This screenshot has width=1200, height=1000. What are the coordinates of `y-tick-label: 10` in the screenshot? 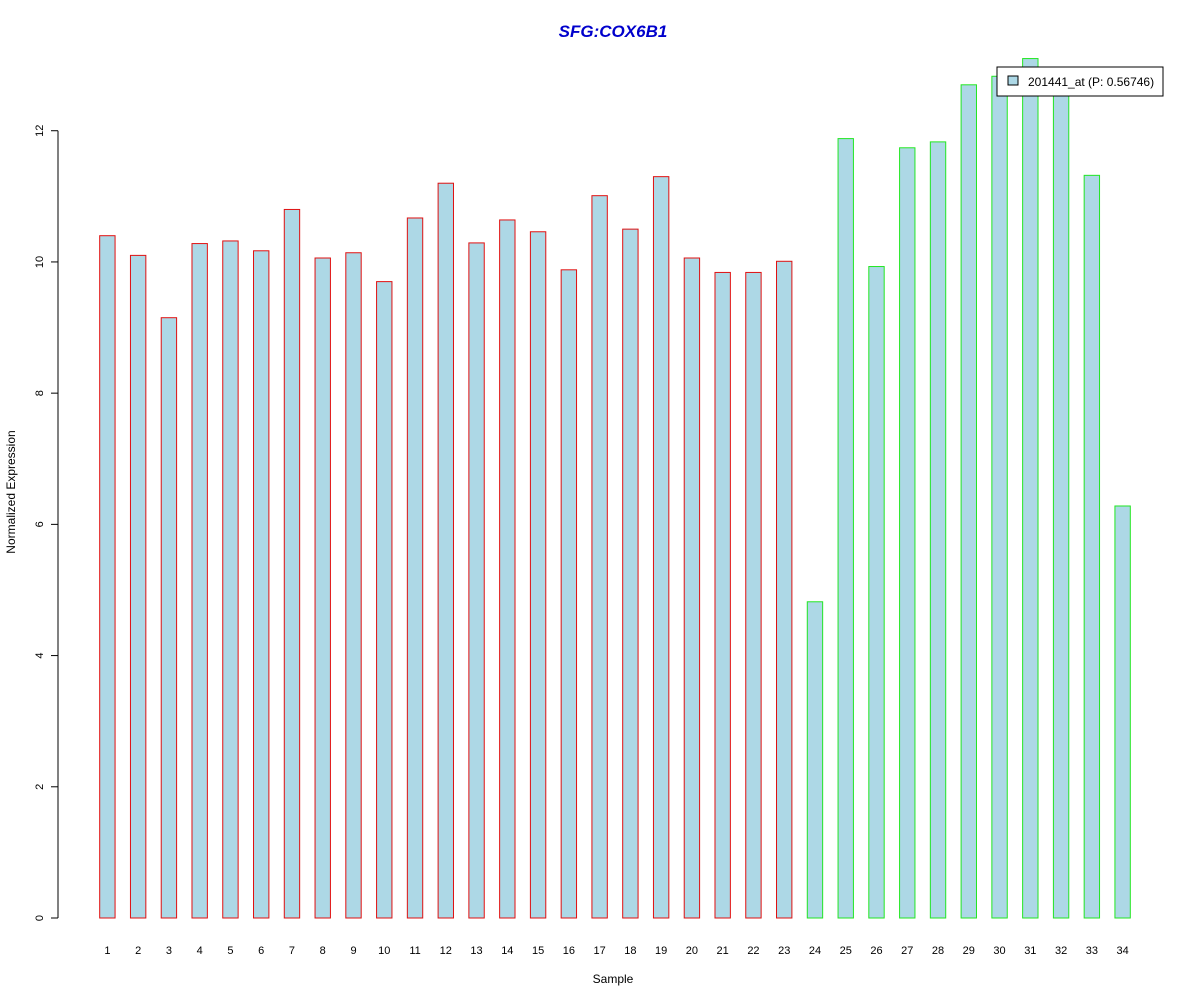 It's located at (40, 262).